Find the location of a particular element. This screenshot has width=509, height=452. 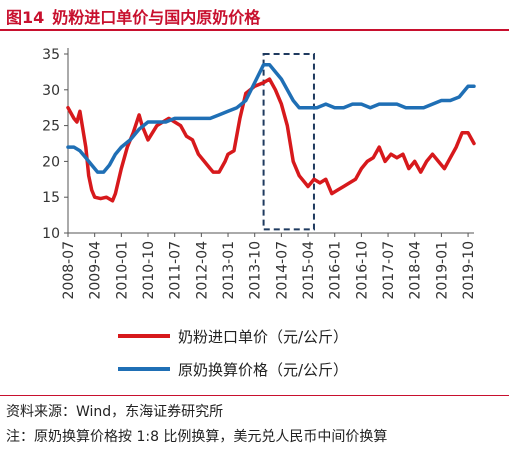

y-tick-label: 25 is located at coordinates (51, 127).